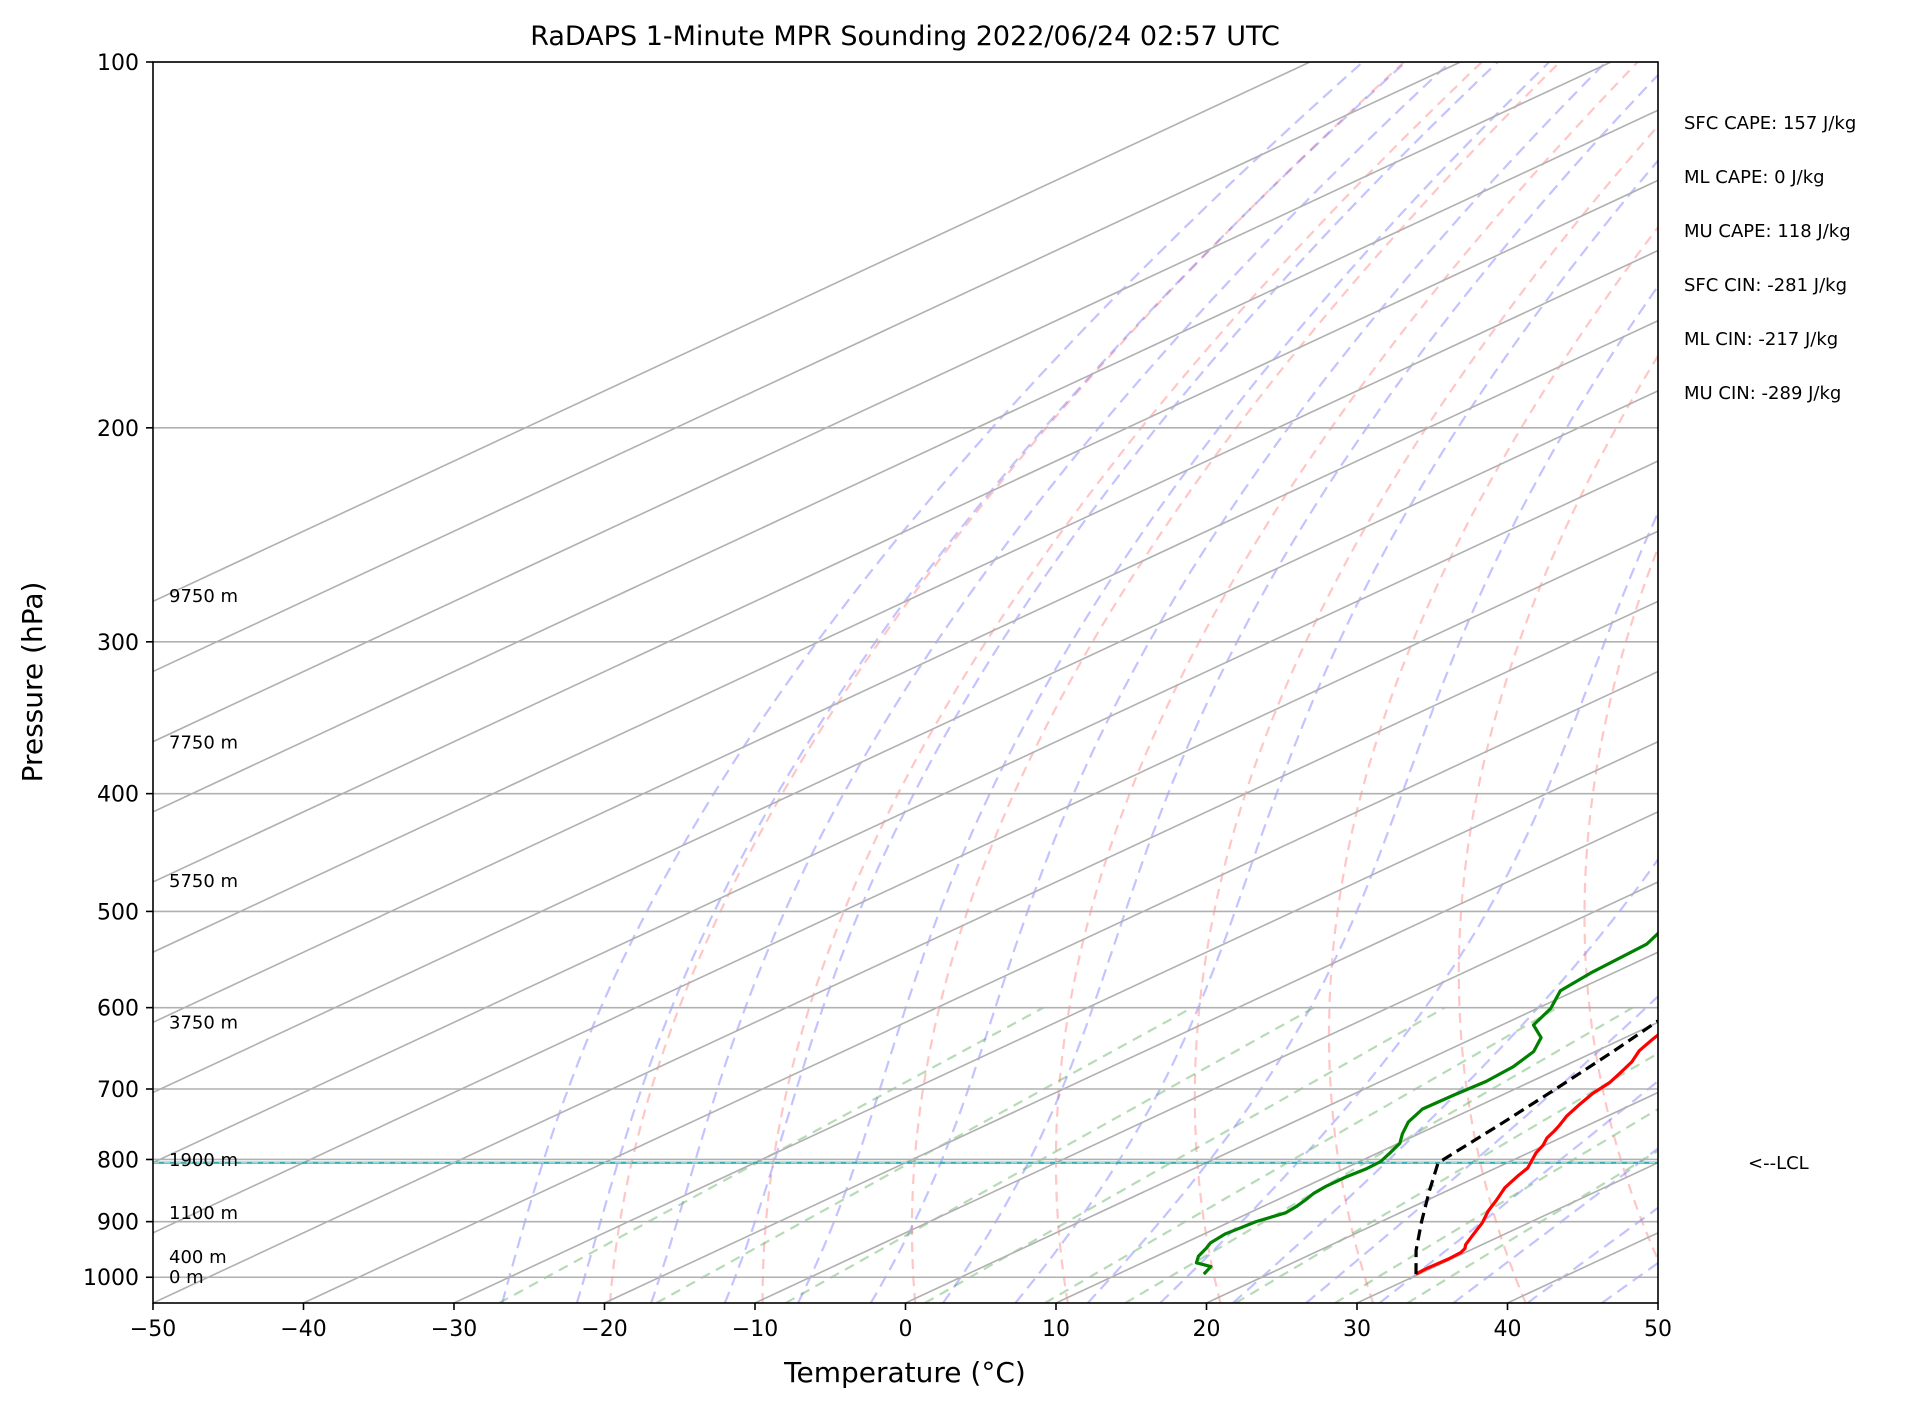 This screenshot has width=1911, height=1406. I want to click on parcel-path-line, so click(1536, 1146).